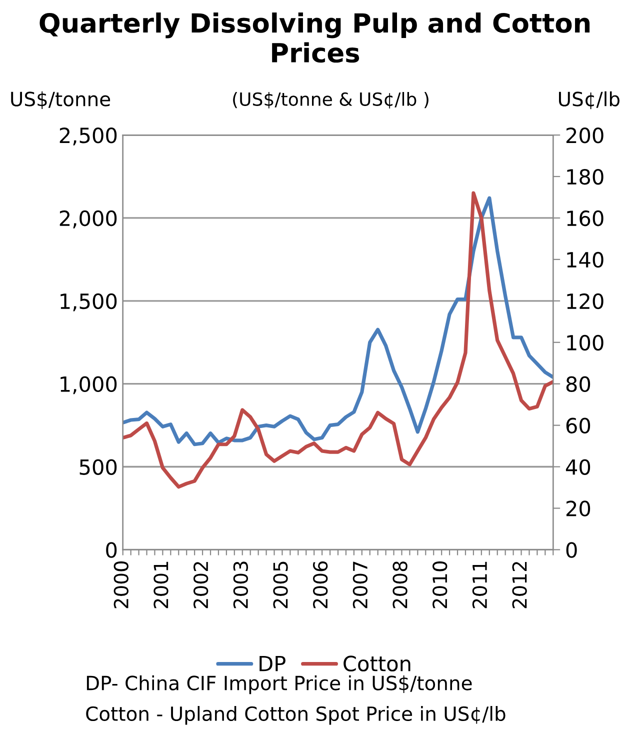 The width and height of the screenshot is (630, 730). What do you see at coordinates (585, 218) in the screenshot?
I see `y2-tick-label: 160` at bounding box center [585, 218].